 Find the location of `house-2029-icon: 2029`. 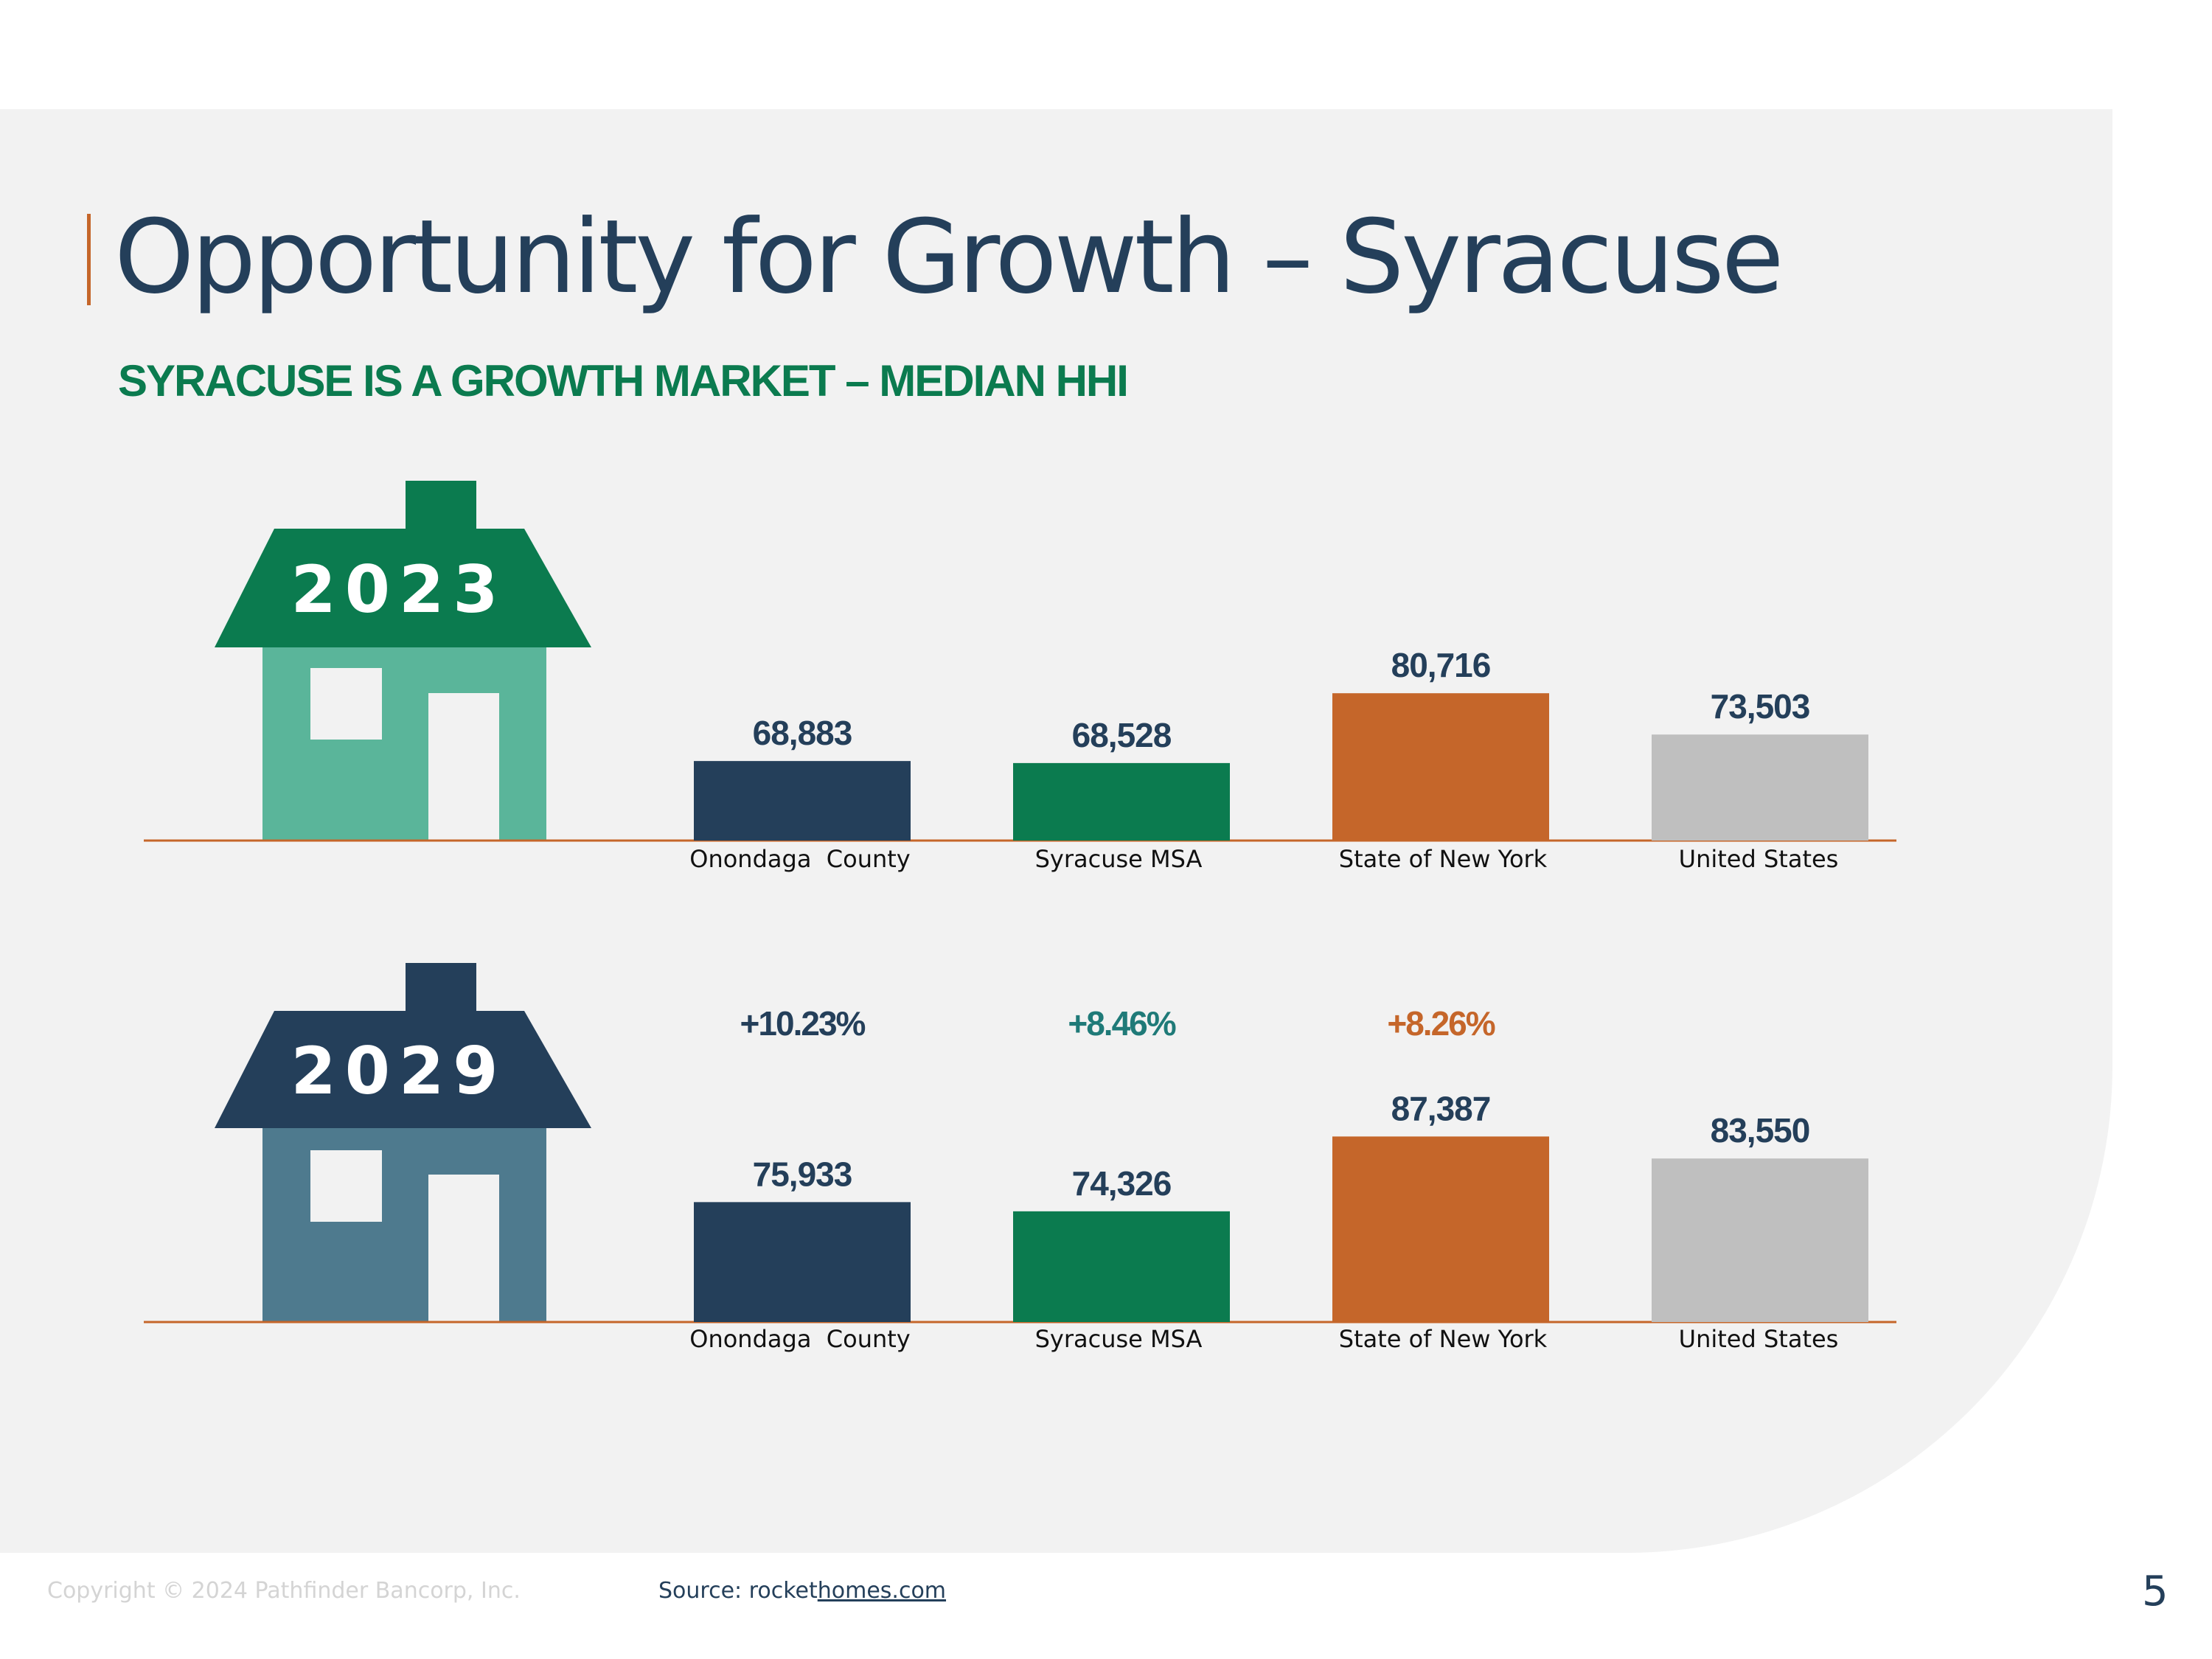

house-2029-icon: 2029 is located at coordinates (403, 1142).